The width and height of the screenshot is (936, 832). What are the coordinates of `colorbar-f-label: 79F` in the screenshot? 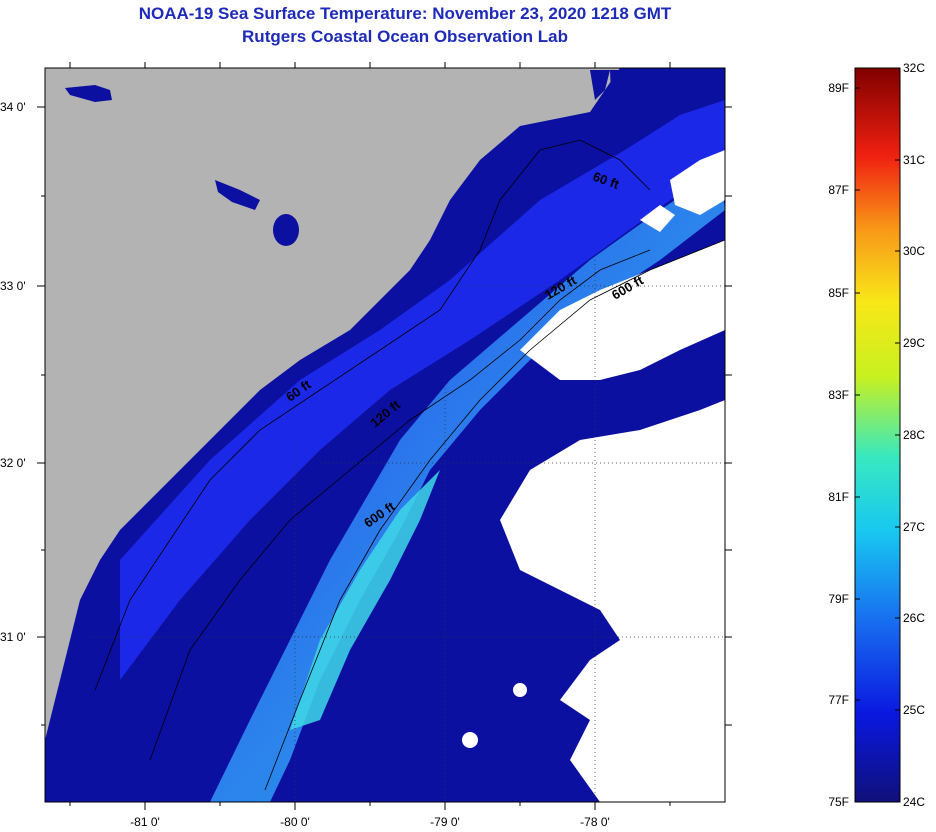 It's located at (838, 599).